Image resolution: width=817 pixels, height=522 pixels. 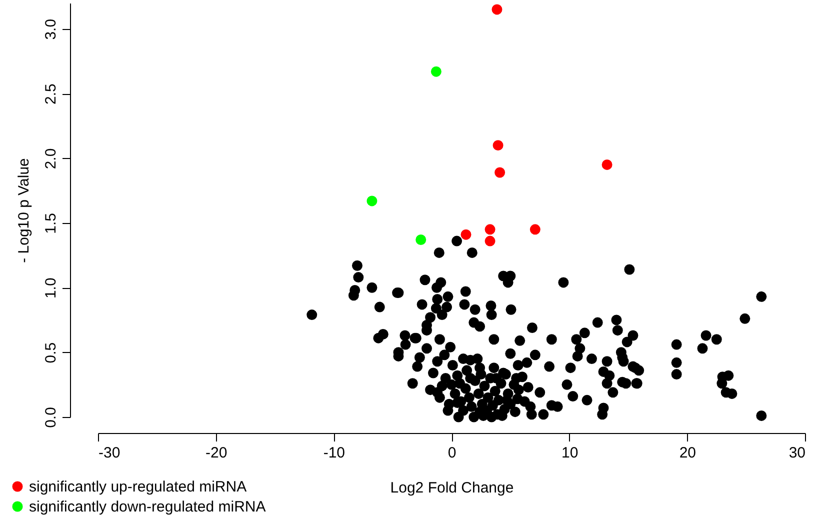 I want to click on y-tick-label: 0.0, so click(x=51, y=417).